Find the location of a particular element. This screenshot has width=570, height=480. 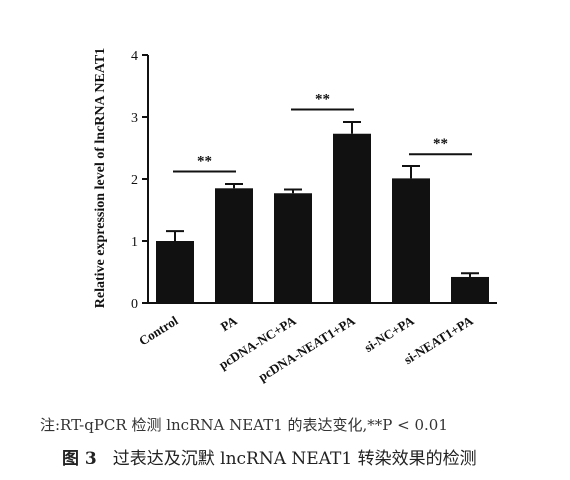

y-tick-label: 0 is located at coordinates (134, 304).